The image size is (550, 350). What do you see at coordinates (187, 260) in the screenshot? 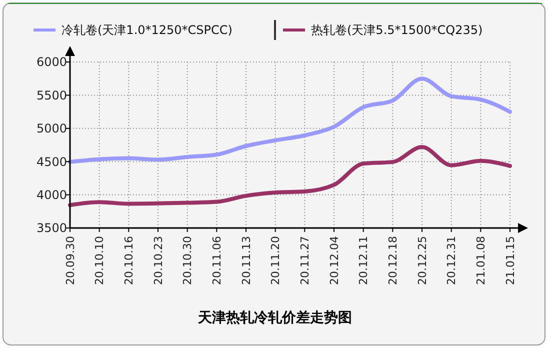
I see `x-tick-label: 20.10.30` at bounding box center [187, 260].